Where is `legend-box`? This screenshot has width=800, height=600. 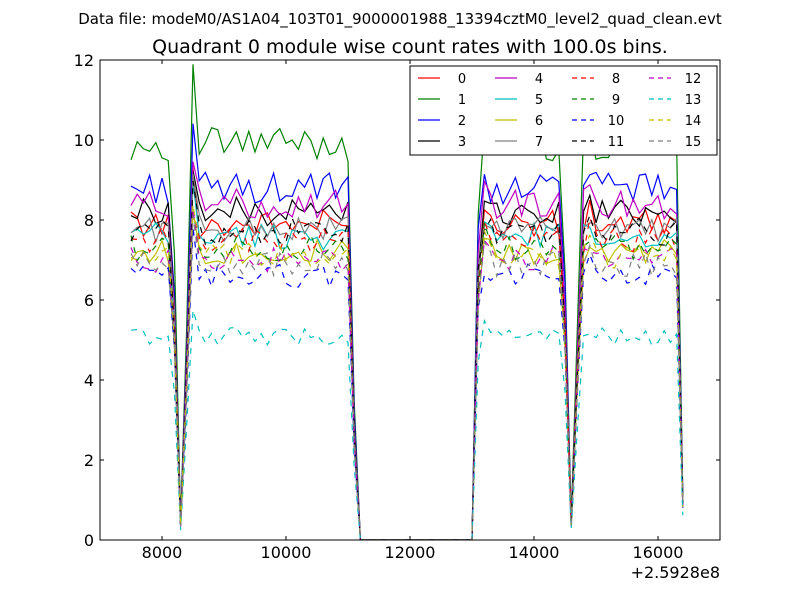 legend-box is located at coordinates (563, 110).